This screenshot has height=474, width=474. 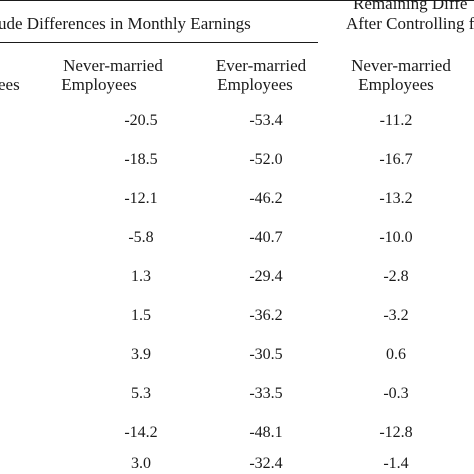 I want to click on table-cell: 3.9, so click(x=141, y=354).